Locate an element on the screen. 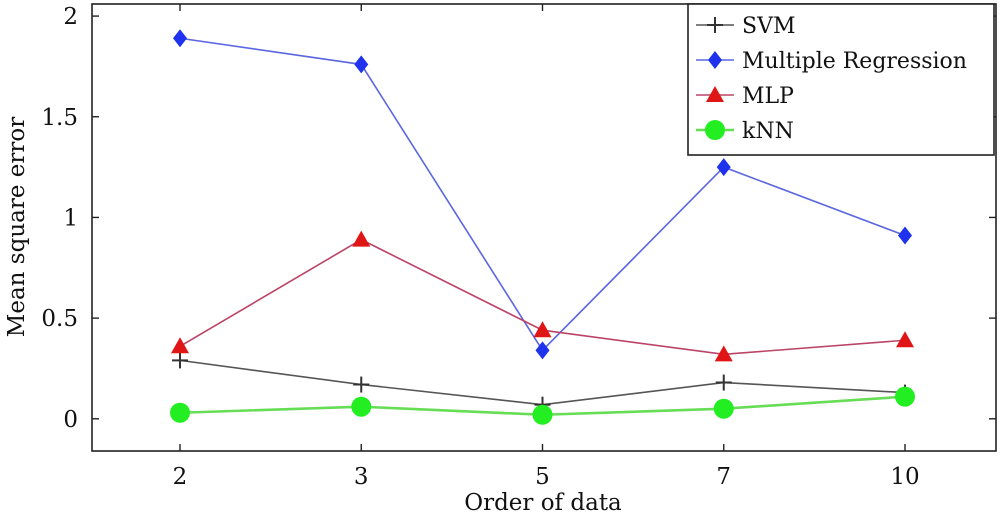  x-axis-title: Order of data is located at coordinates (543, 503).